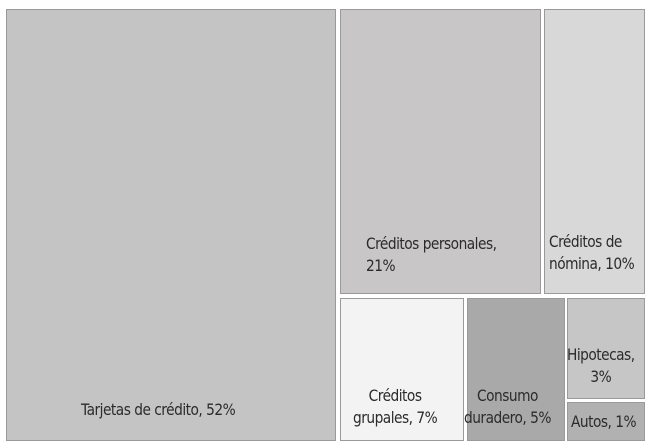 Image resolution: width=651 pixels, height=447 pixels. Describe the element at coordinates (594, 151) in the screenshot. I see `treemap-tile-creditos-de-nomina: Créditos de nómina, 10%` at that location.